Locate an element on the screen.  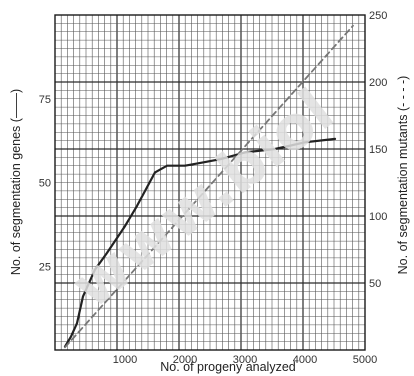
right-y-tick-label: 200 is located at coordinates (378, 83).